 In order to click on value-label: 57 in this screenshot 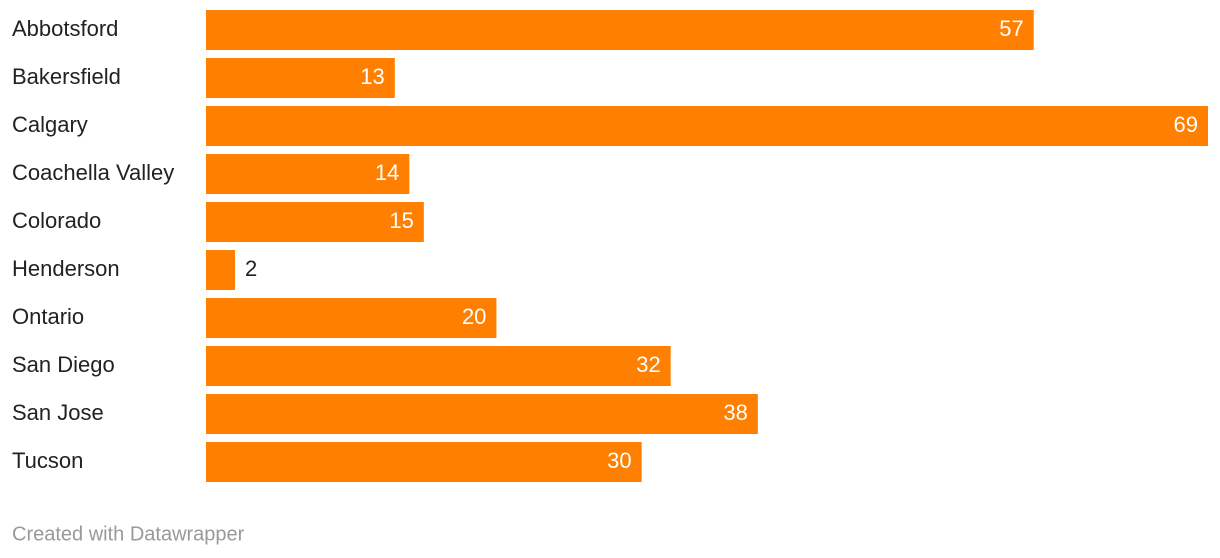, I will do `click(1011, 28)`.